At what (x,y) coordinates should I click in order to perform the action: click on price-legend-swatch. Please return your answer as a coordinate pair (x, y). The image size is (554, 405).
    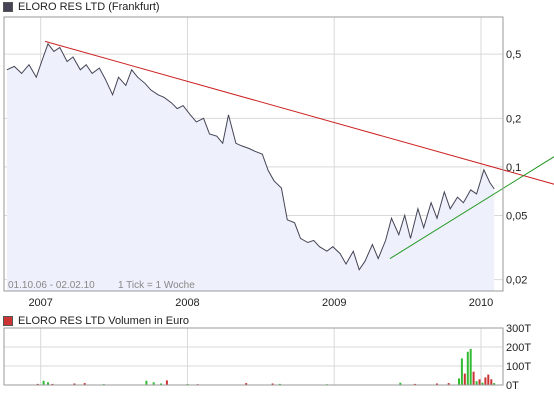
    Looking at the image, I should click on (8, 7).